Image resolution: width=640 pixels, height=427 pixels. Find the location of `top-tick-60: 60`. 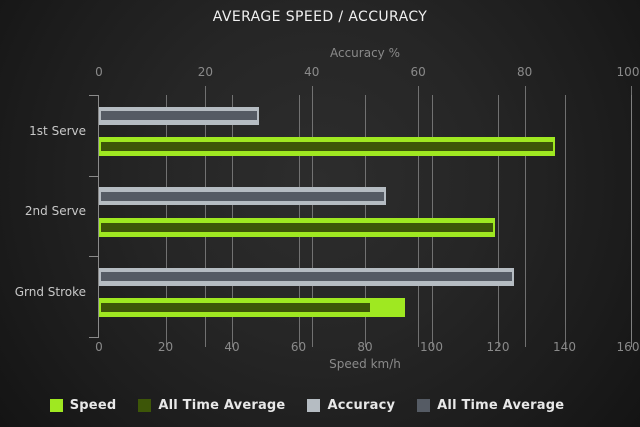

top-tick-60: 60 is located at coordinates (418, 72).